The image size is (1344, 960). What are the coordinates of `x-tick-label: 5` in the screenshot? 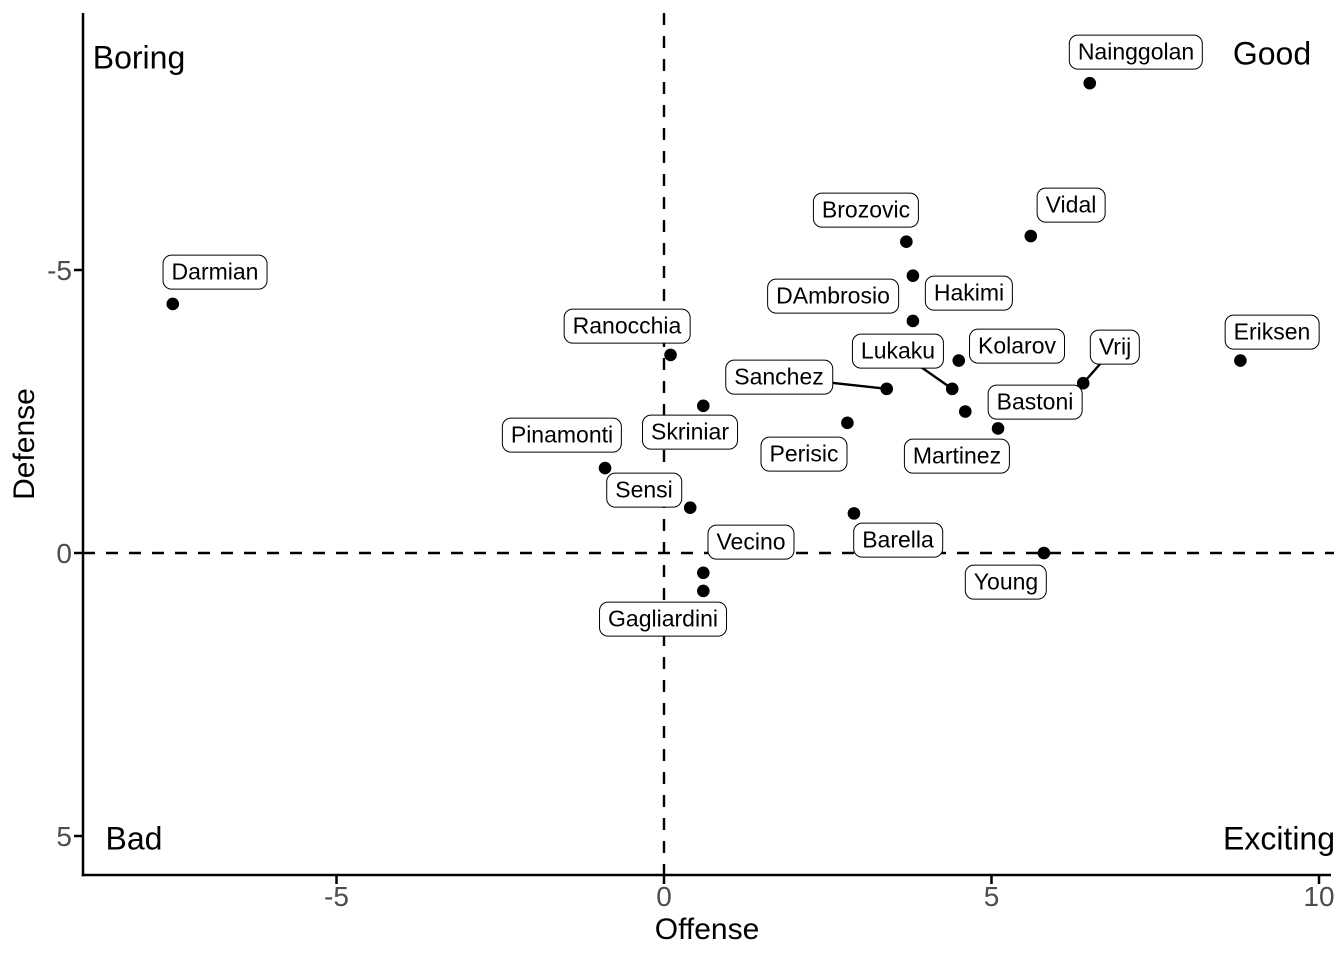 It's located at (992, 896).